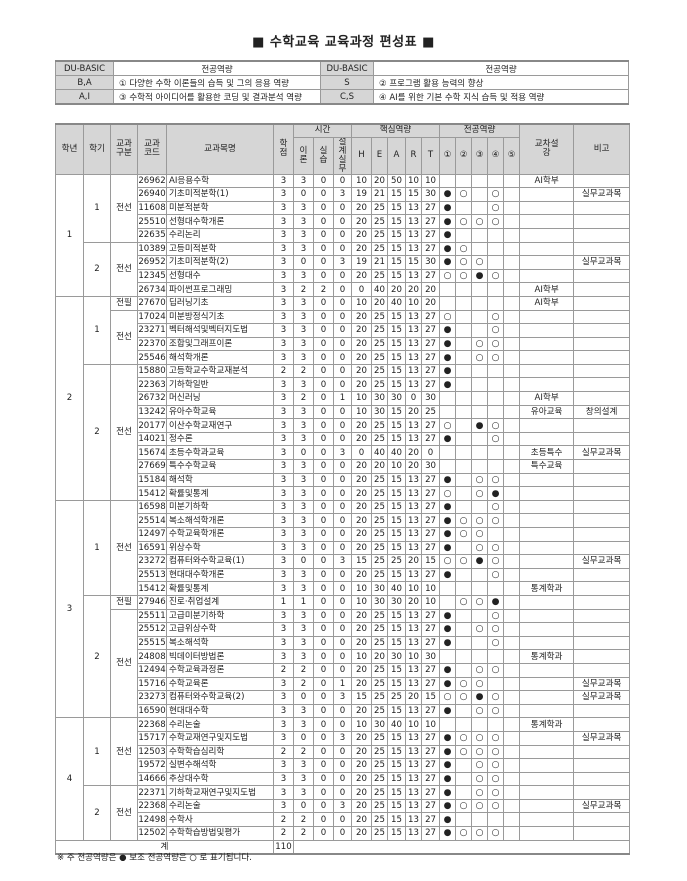 Image resolution: width=687 pixels, height=881 pixels. Describe the element at coordinates (152, 385) in the screenshot. I see `course-code: 22363` at that location.